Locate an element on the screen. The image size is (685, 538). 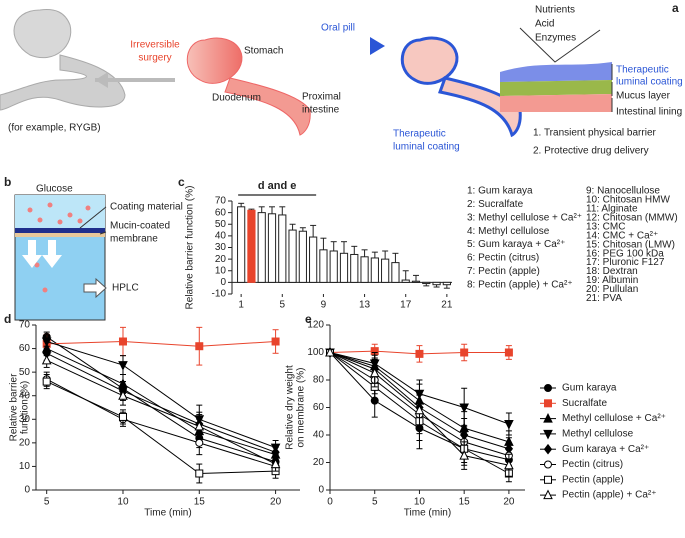
legend-item: 7: Pectin (apple) is located at coordinates (503, 271).